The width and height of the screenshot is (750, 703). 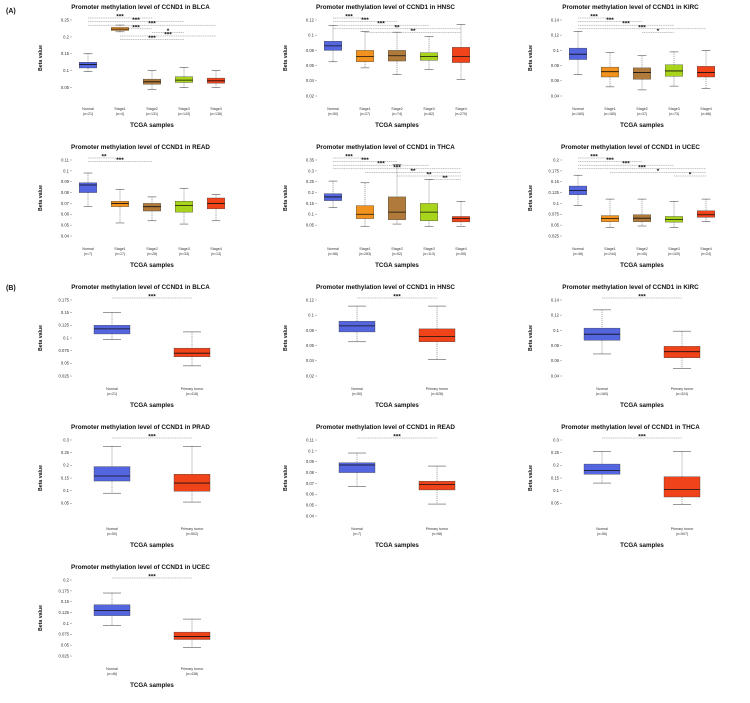 What do you see at coordinates (192, 394) in the screenshot?
I see `category-count: (n=418)` at bounding box center [192, 394].